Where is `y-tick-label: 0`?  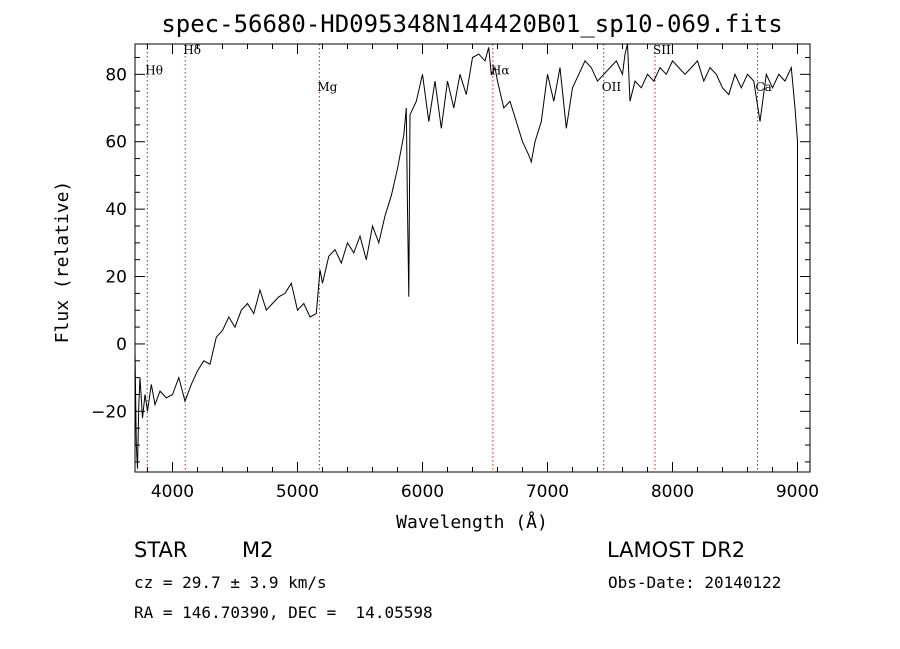 y-tick-label: 0 is located at coordinates (121, 345).